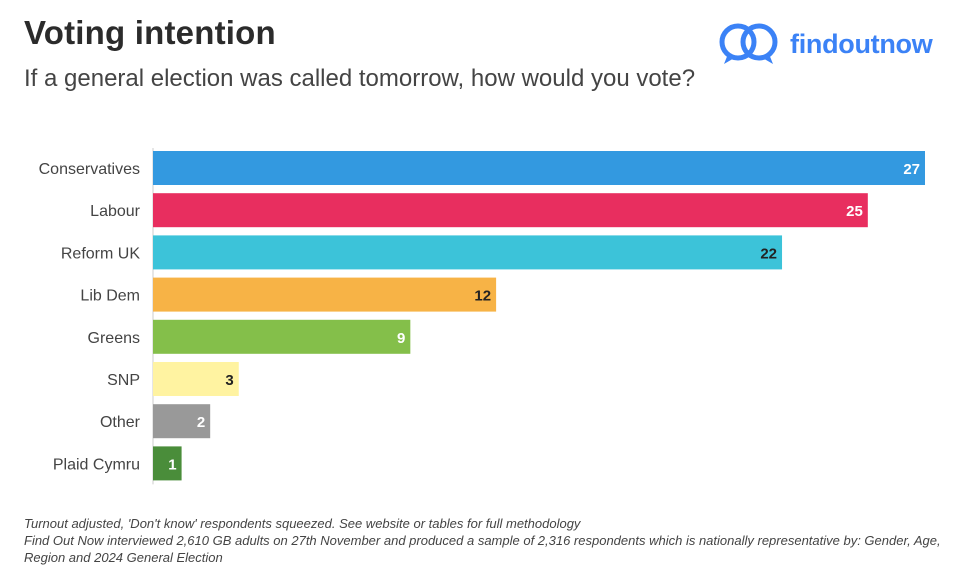  What do you see at coordinates (911, 169) in the screenshot?
I see `data-label: 27` at bounding box center [911, 169].